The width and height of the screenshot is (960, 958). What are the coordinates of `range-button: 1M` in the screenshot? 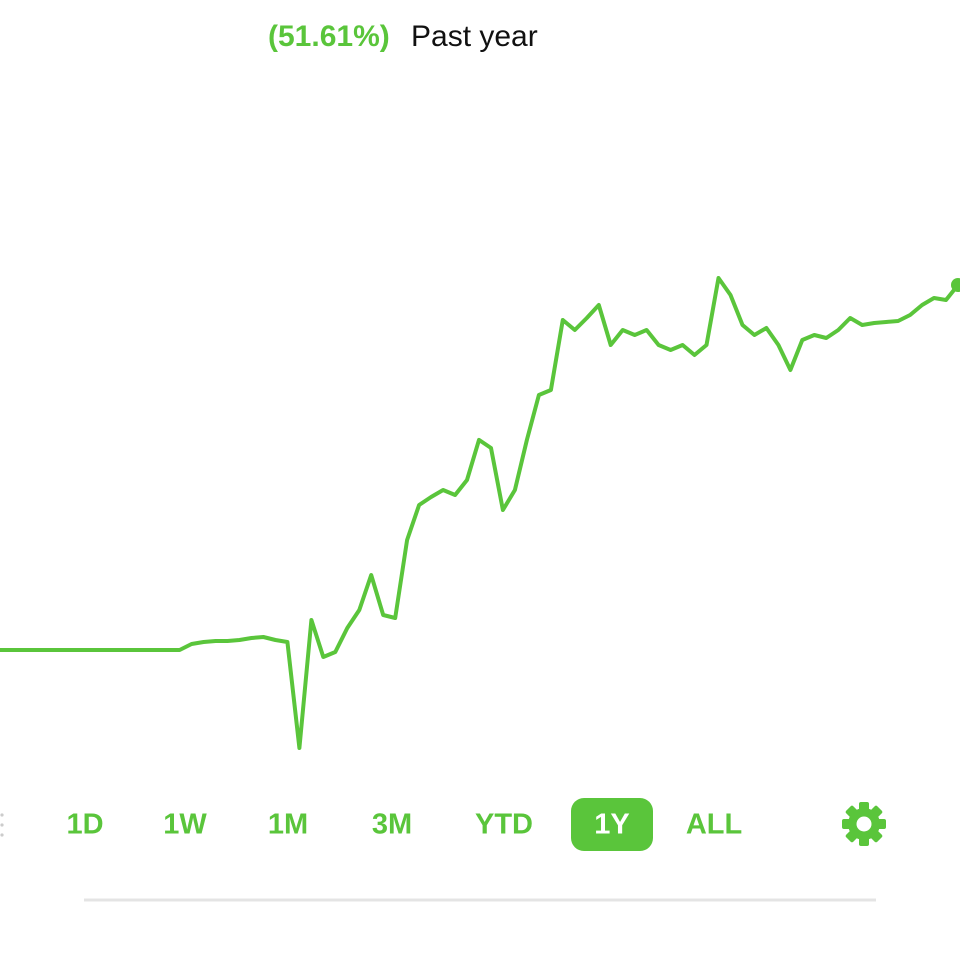 It's located at (288, 825).